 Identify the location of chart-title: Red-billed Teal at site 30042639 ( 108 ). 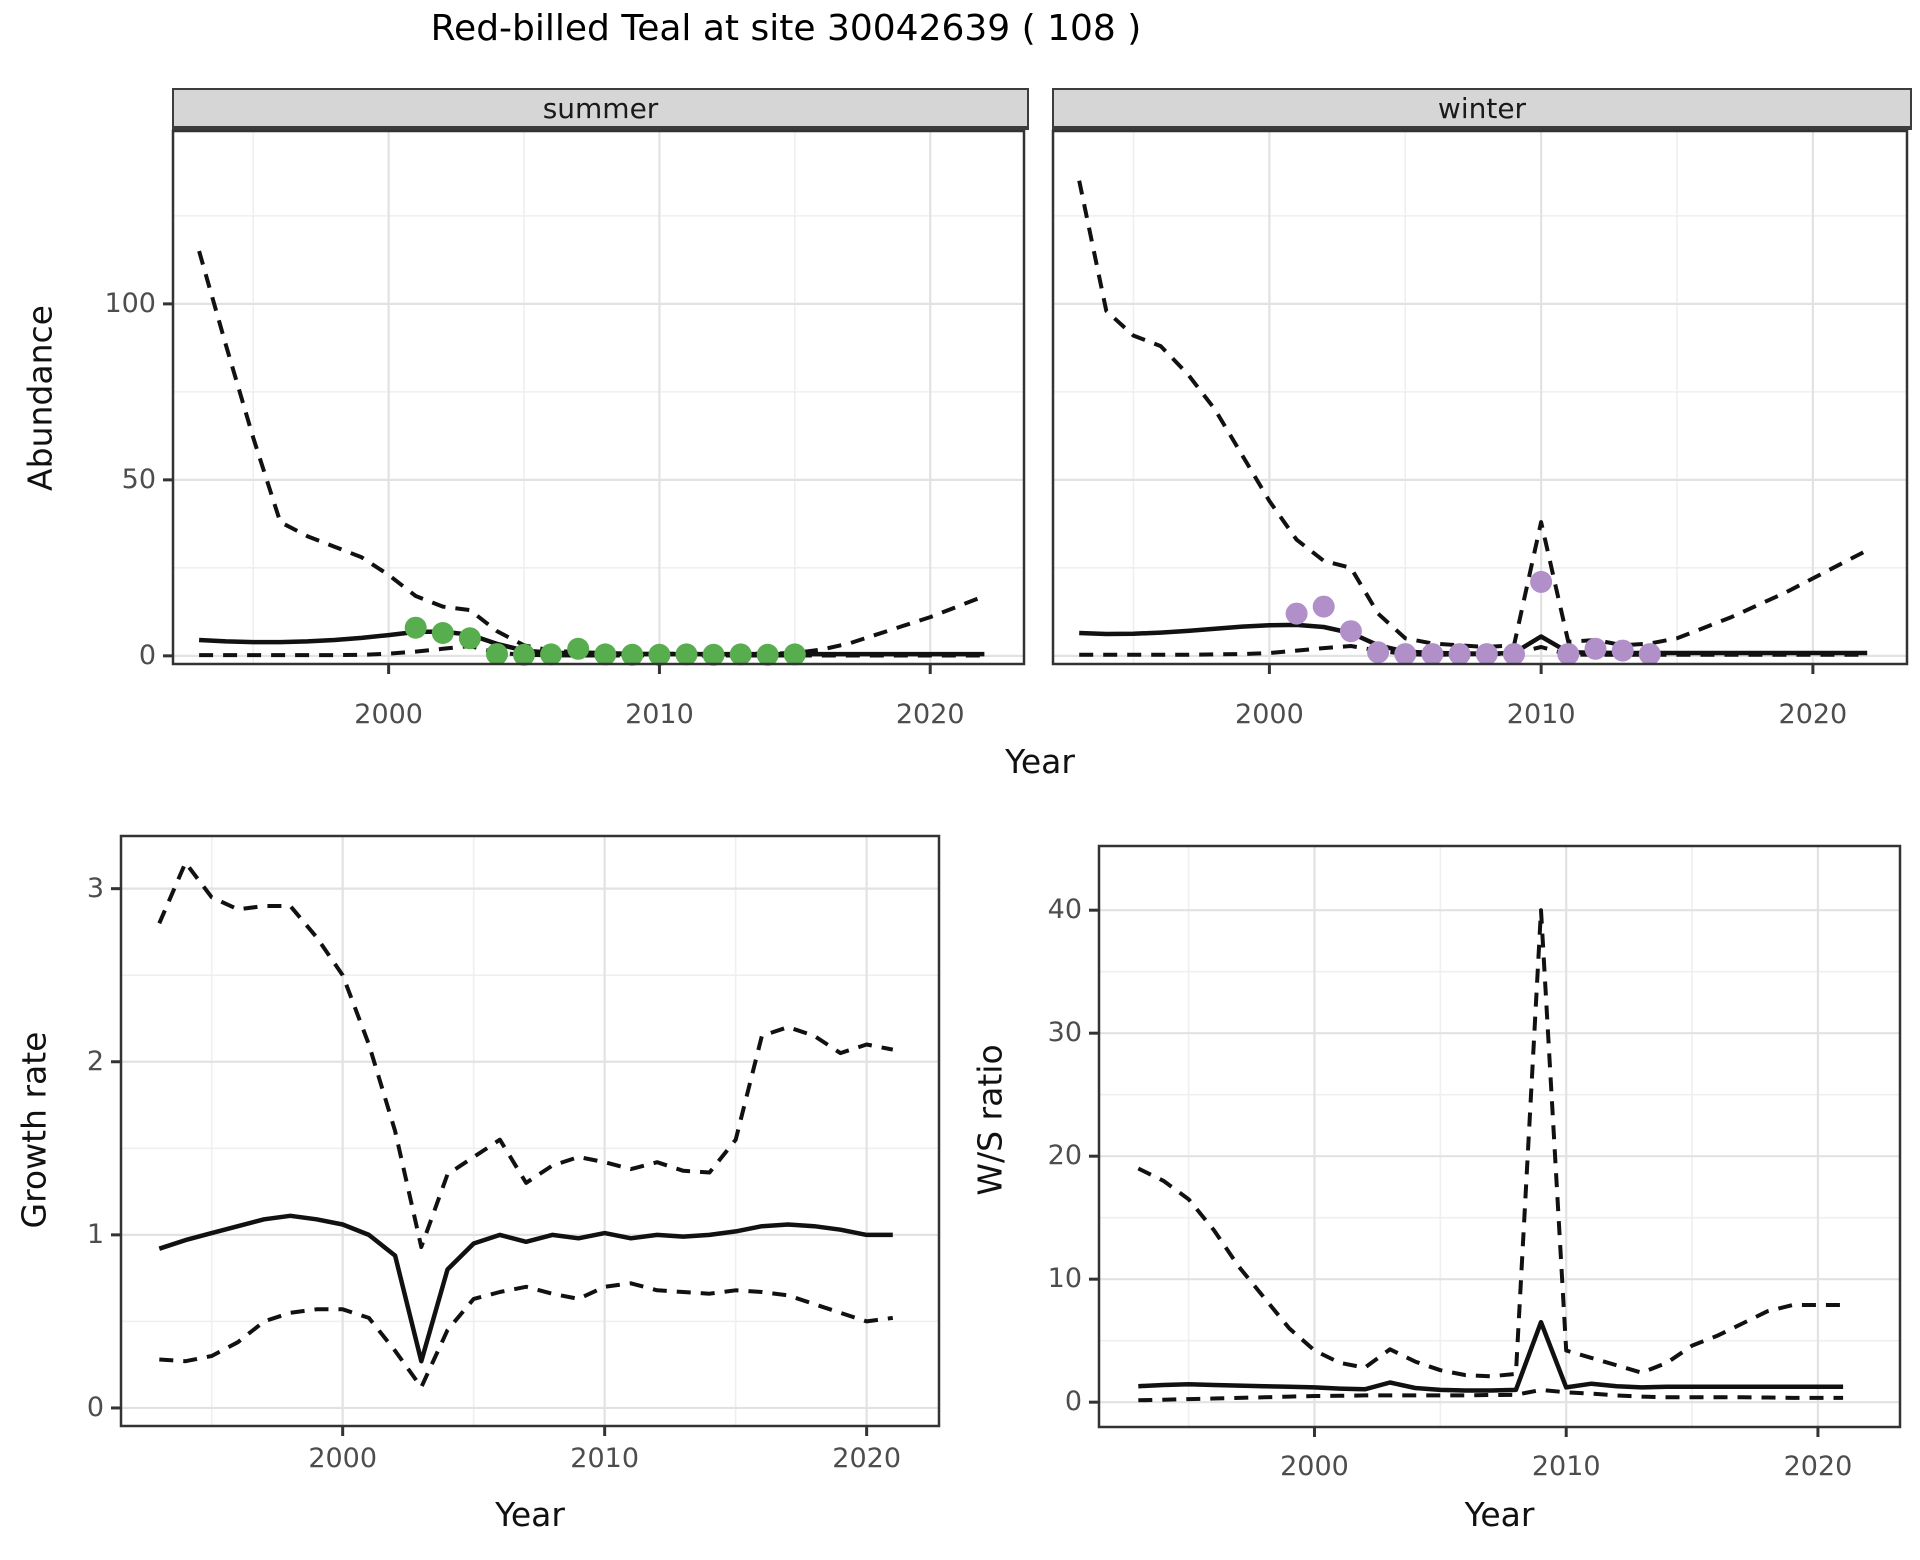
(786, 28).